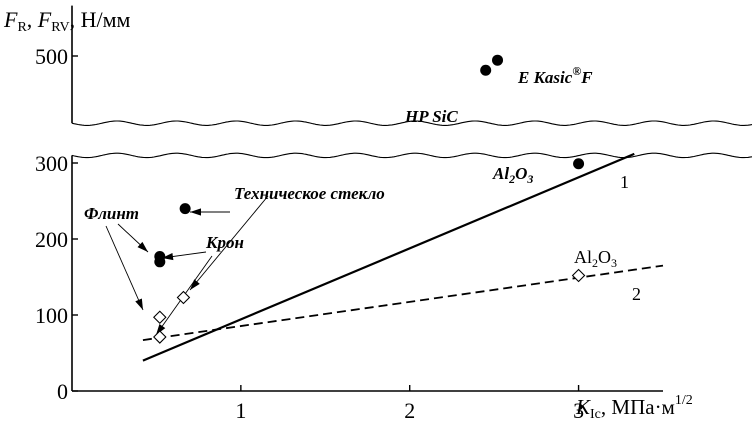  What do you see at coordinates (142, 246) in the screenshot?
I see `arrow-flint-to-filled-head` at bounding box center [142, 246].